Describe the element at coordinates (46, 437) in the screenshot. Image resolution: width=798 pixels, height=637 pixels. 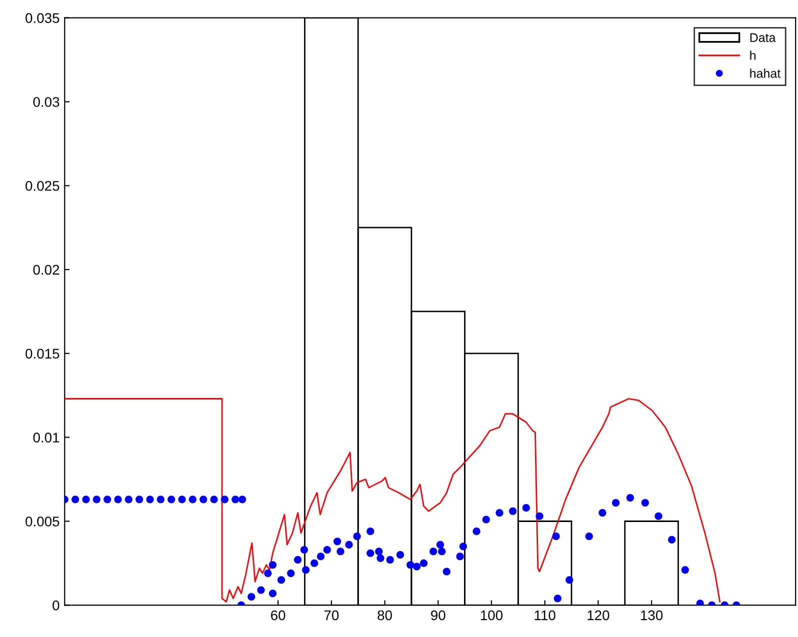
I see `y-tick-label: 0.01` at that location.